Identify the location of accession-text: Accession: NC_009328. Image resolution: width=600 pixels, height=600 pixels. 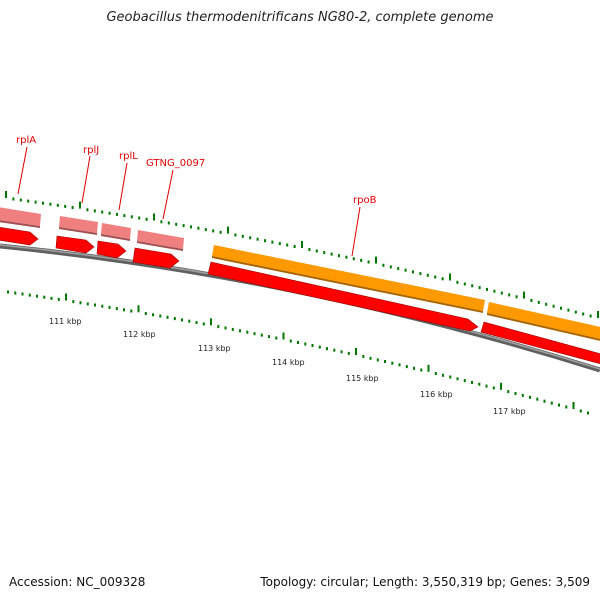
(77, 582).